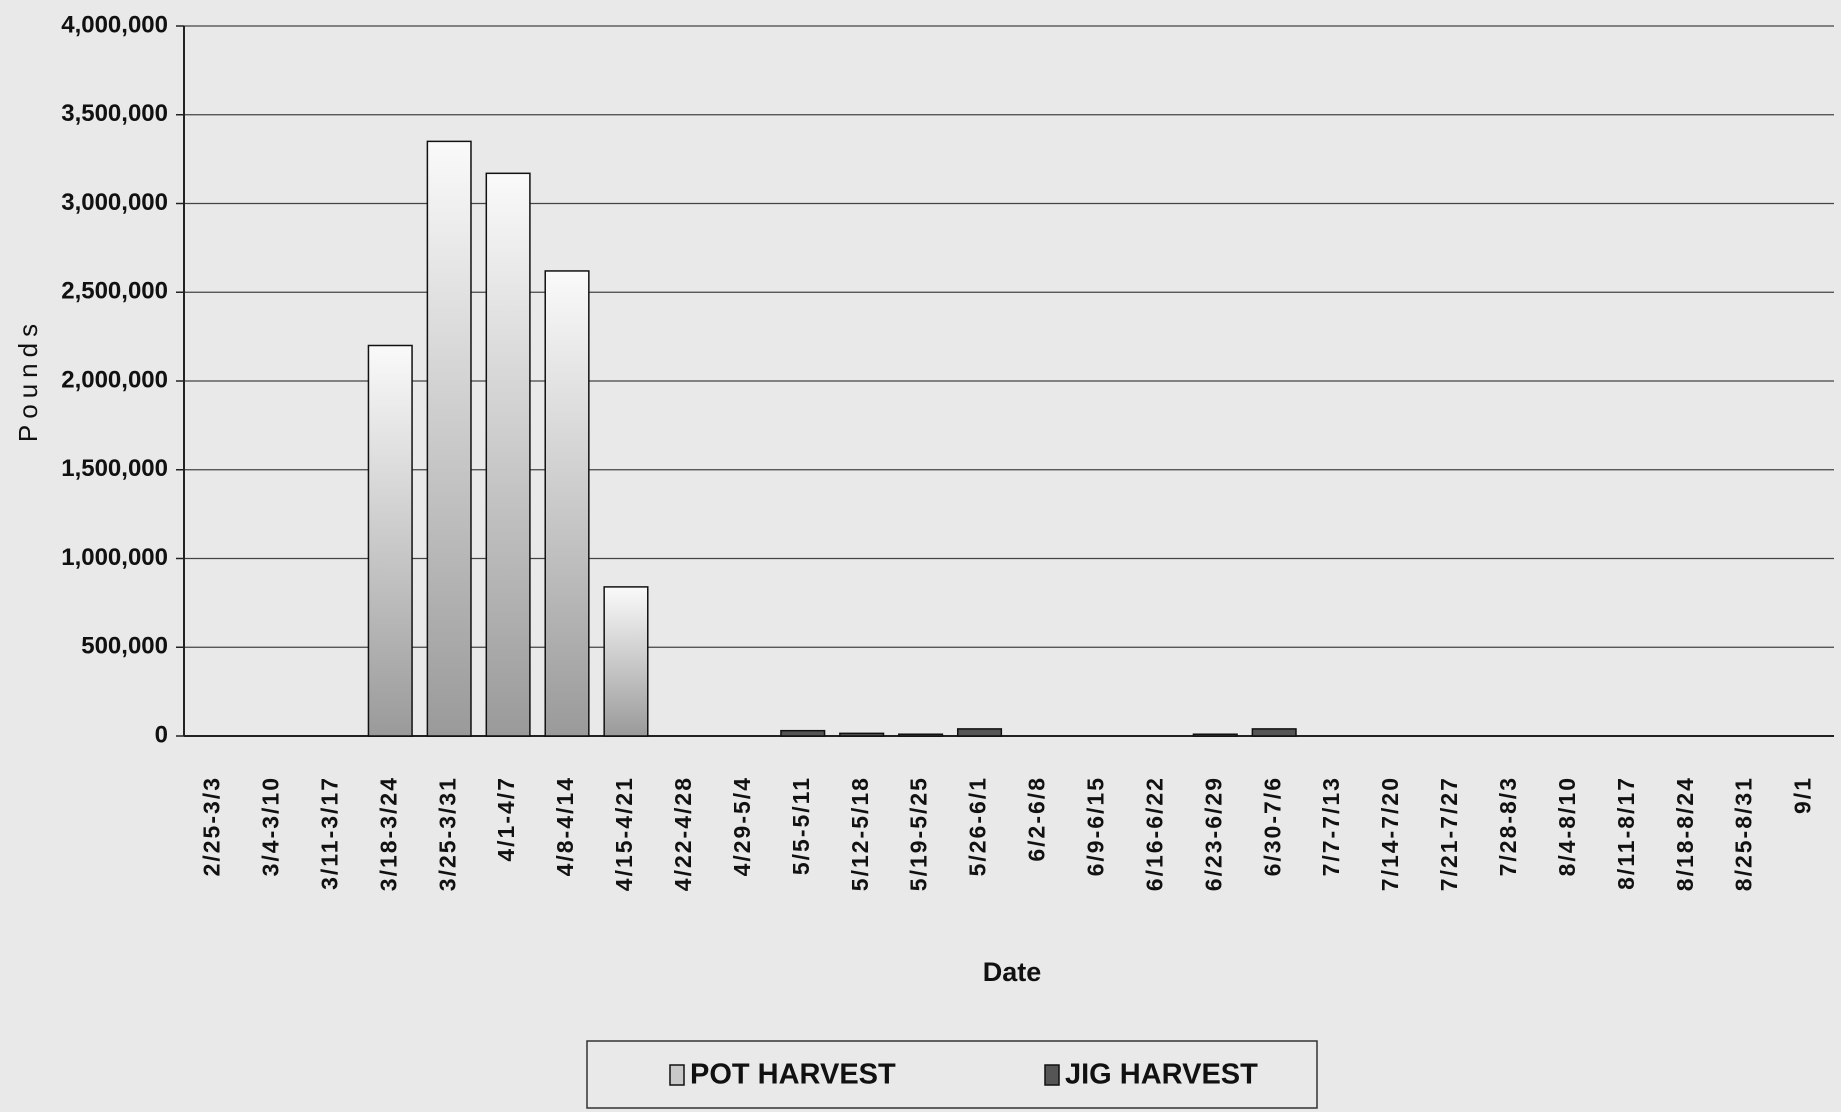 The width and height of the screenshot is (1841, 1112). I want to click on x-tick-label: 3/18-3/24, so click(388, 833).